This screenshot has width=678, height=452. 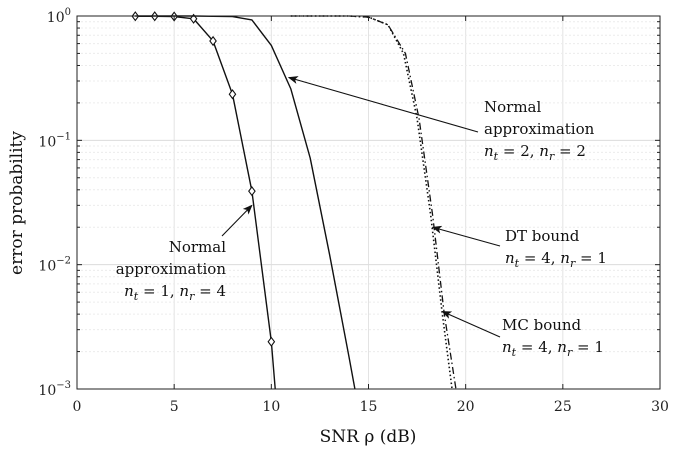 What do you see at coordinates (54, 265) in the screenshot?
I see `y-tick-label: 10⁻²` at bounding box center [54, 265].